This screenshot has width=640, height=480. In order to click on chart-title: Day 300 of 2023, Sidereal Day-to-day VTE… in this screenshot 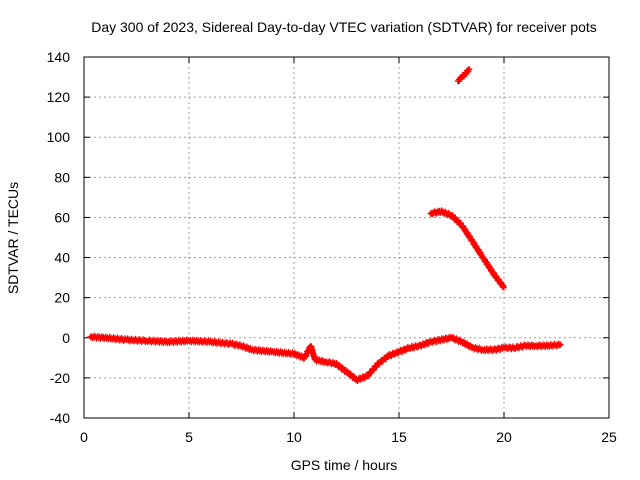, I will do `click(344, 27)`.